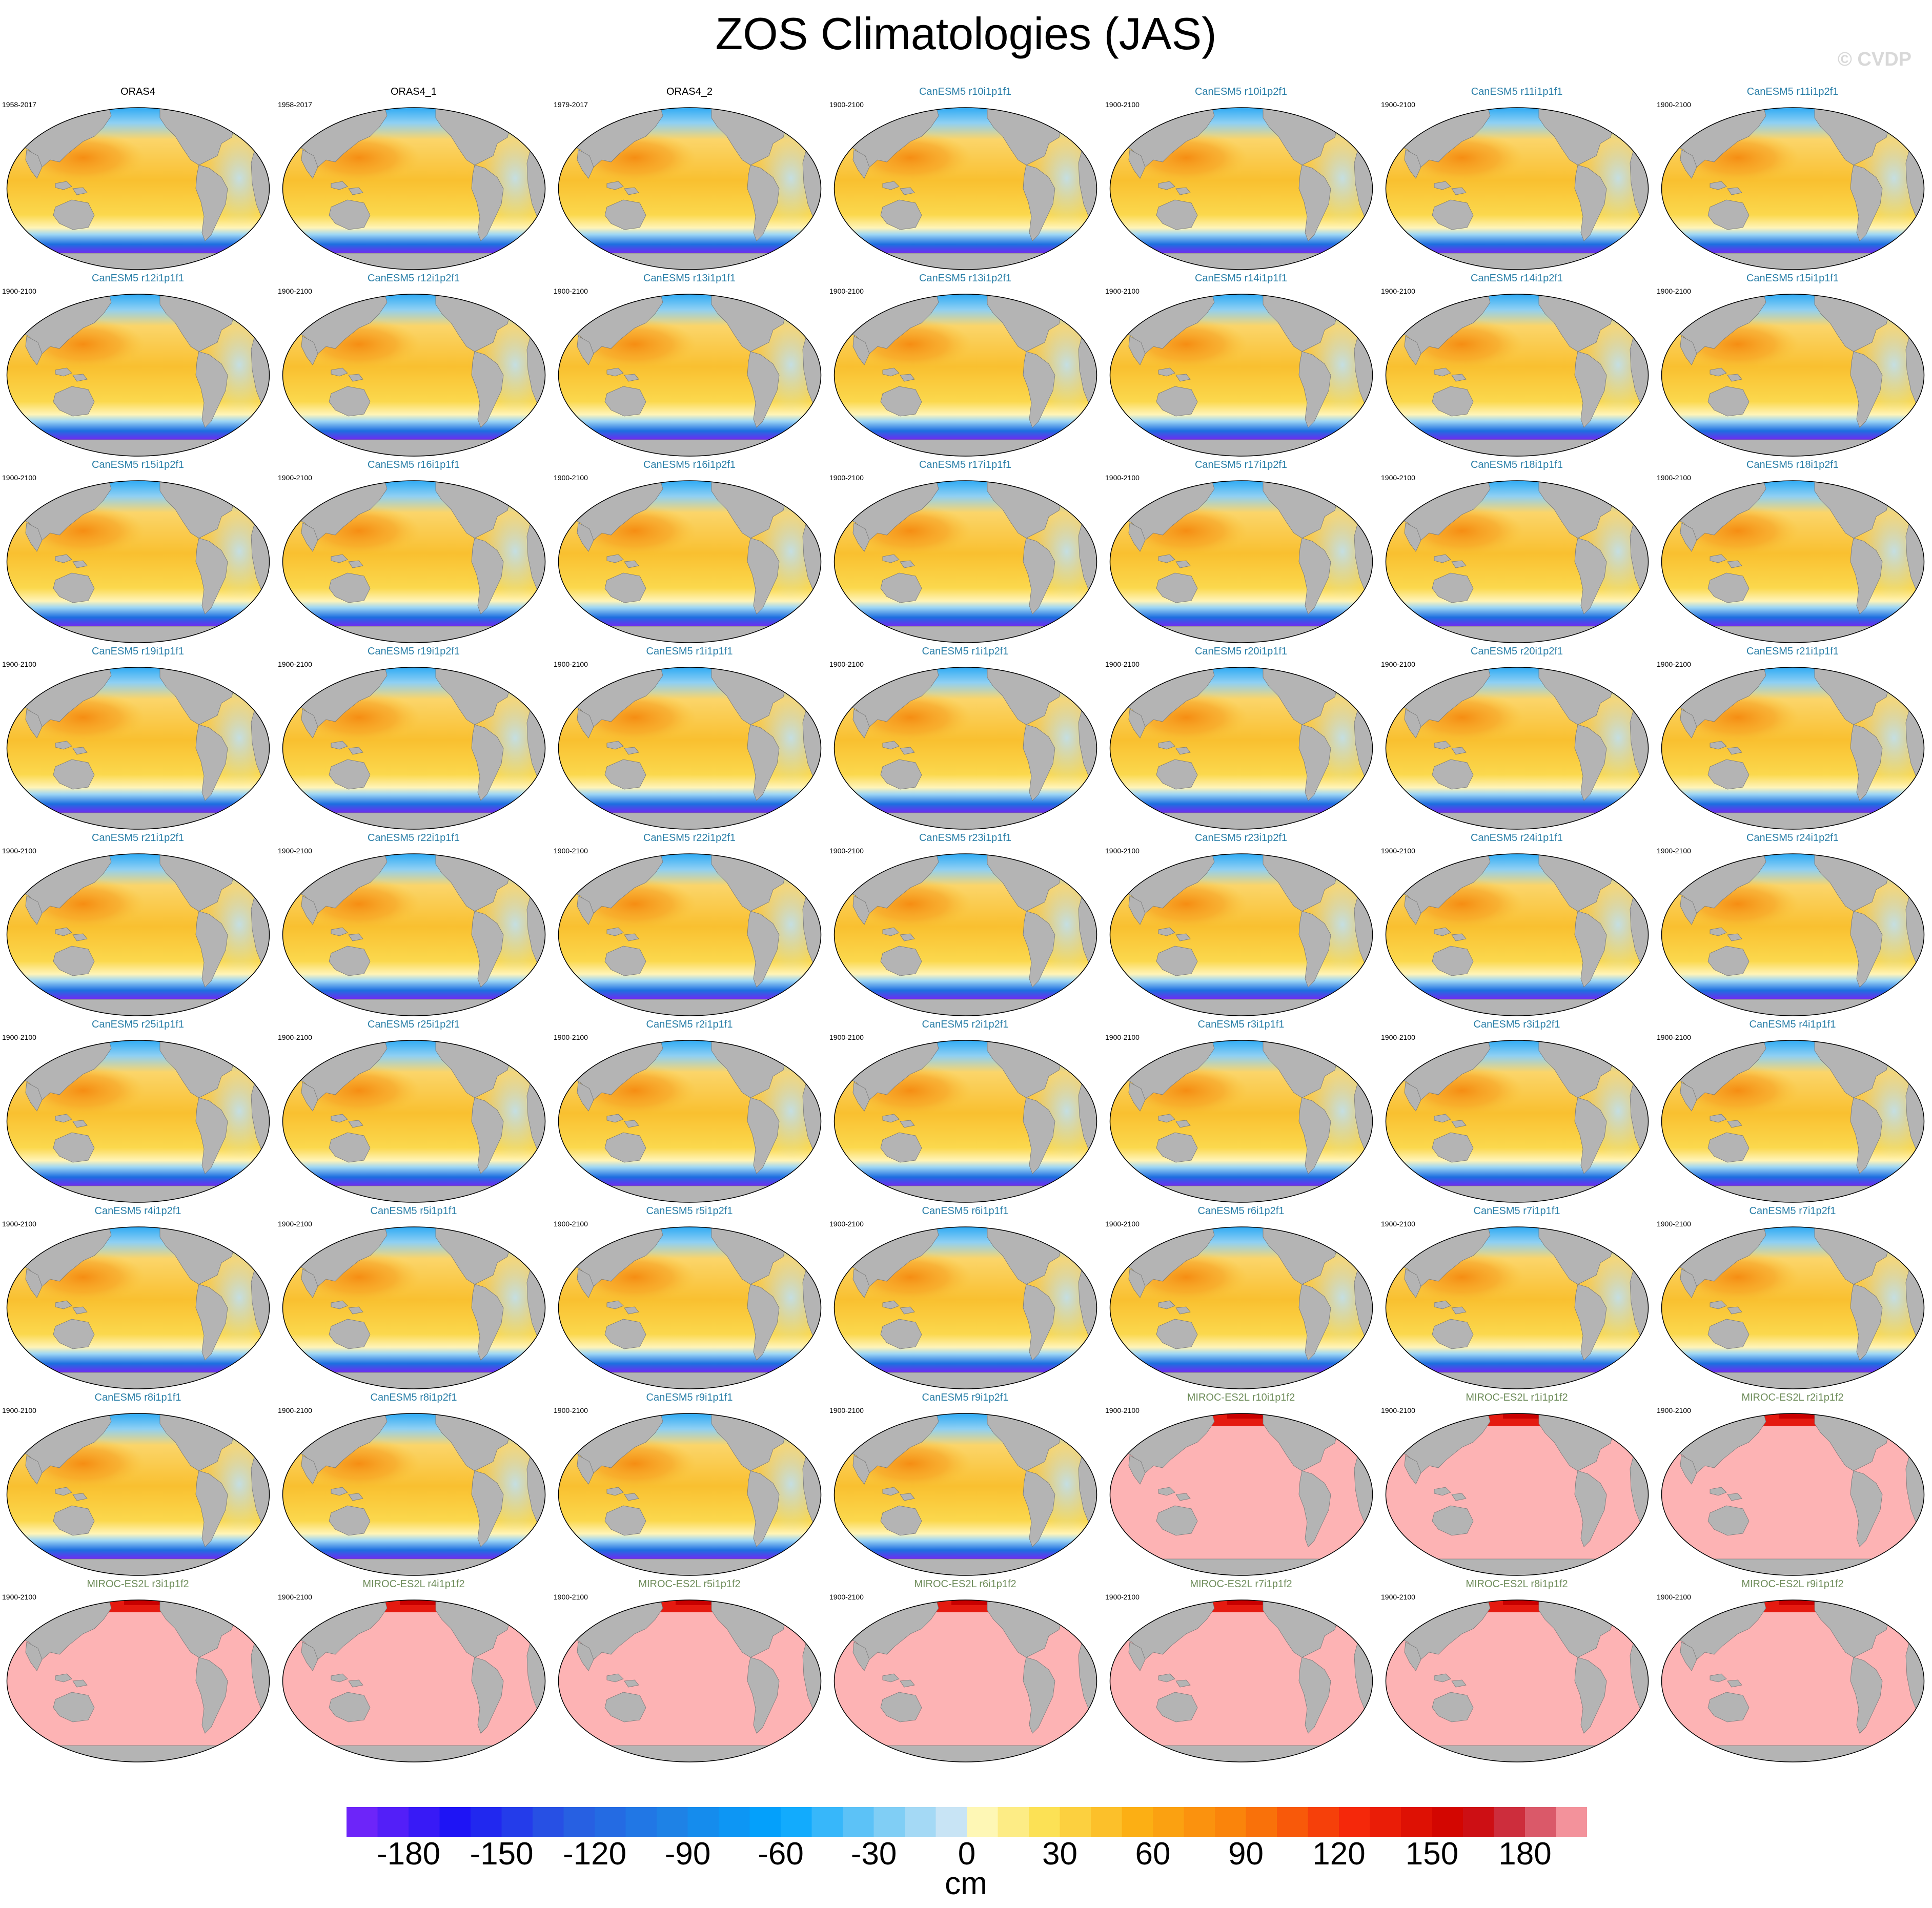 Image resolution: width=1932 pixels, height=1908 pixels. I want to click on panel-title: CanESM5 r11i1p1f1, so click(1517, 92).